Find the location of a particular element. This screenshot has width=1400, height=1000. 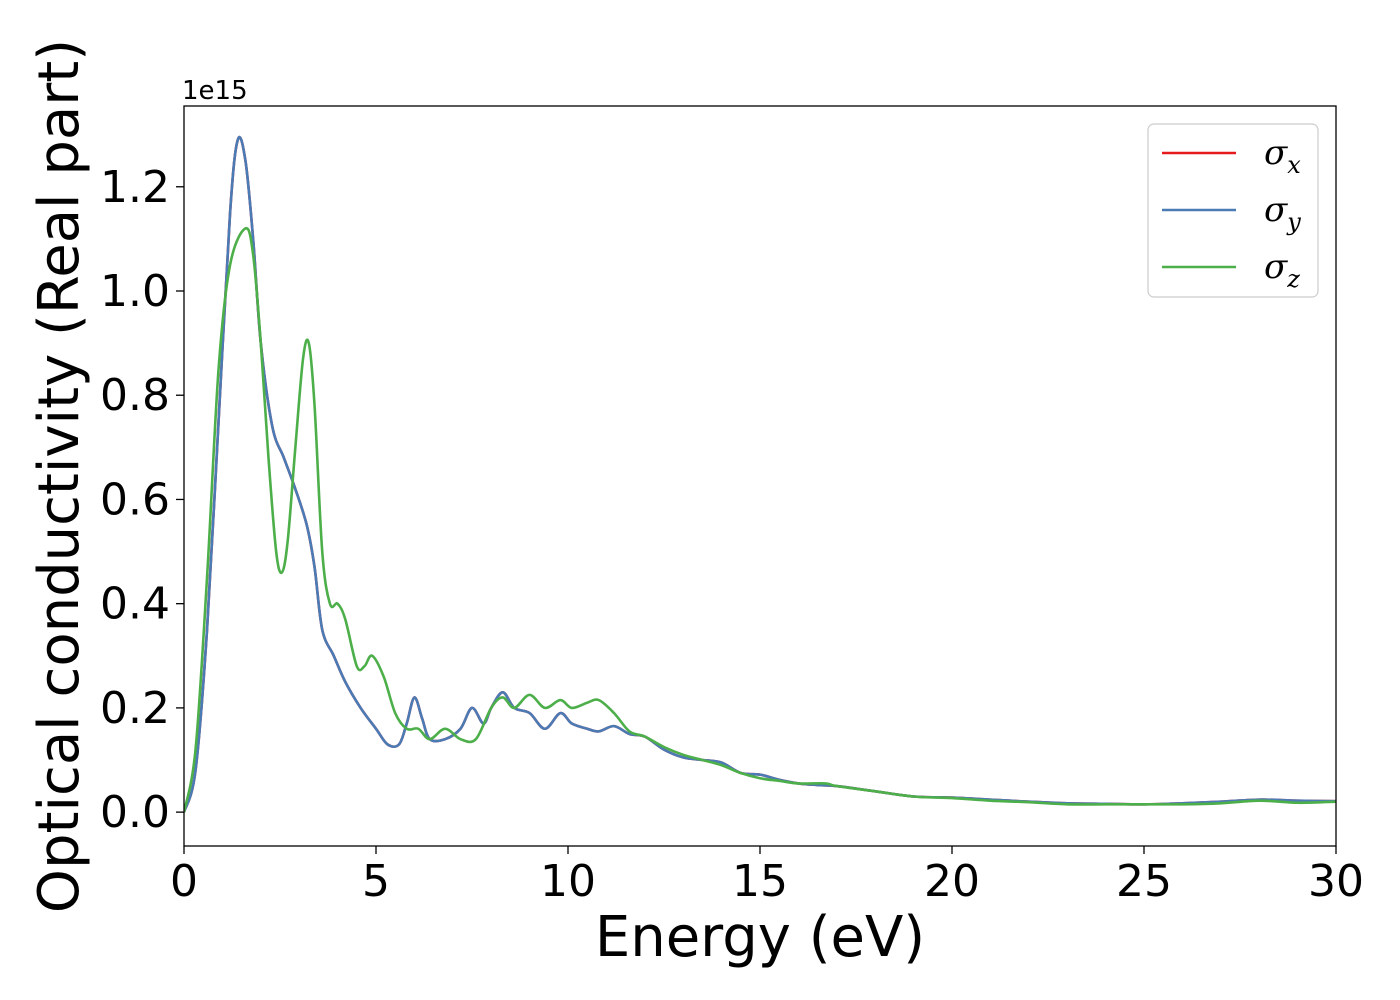

y-tick-label: 1.2 is located at coordinates (135, 187).